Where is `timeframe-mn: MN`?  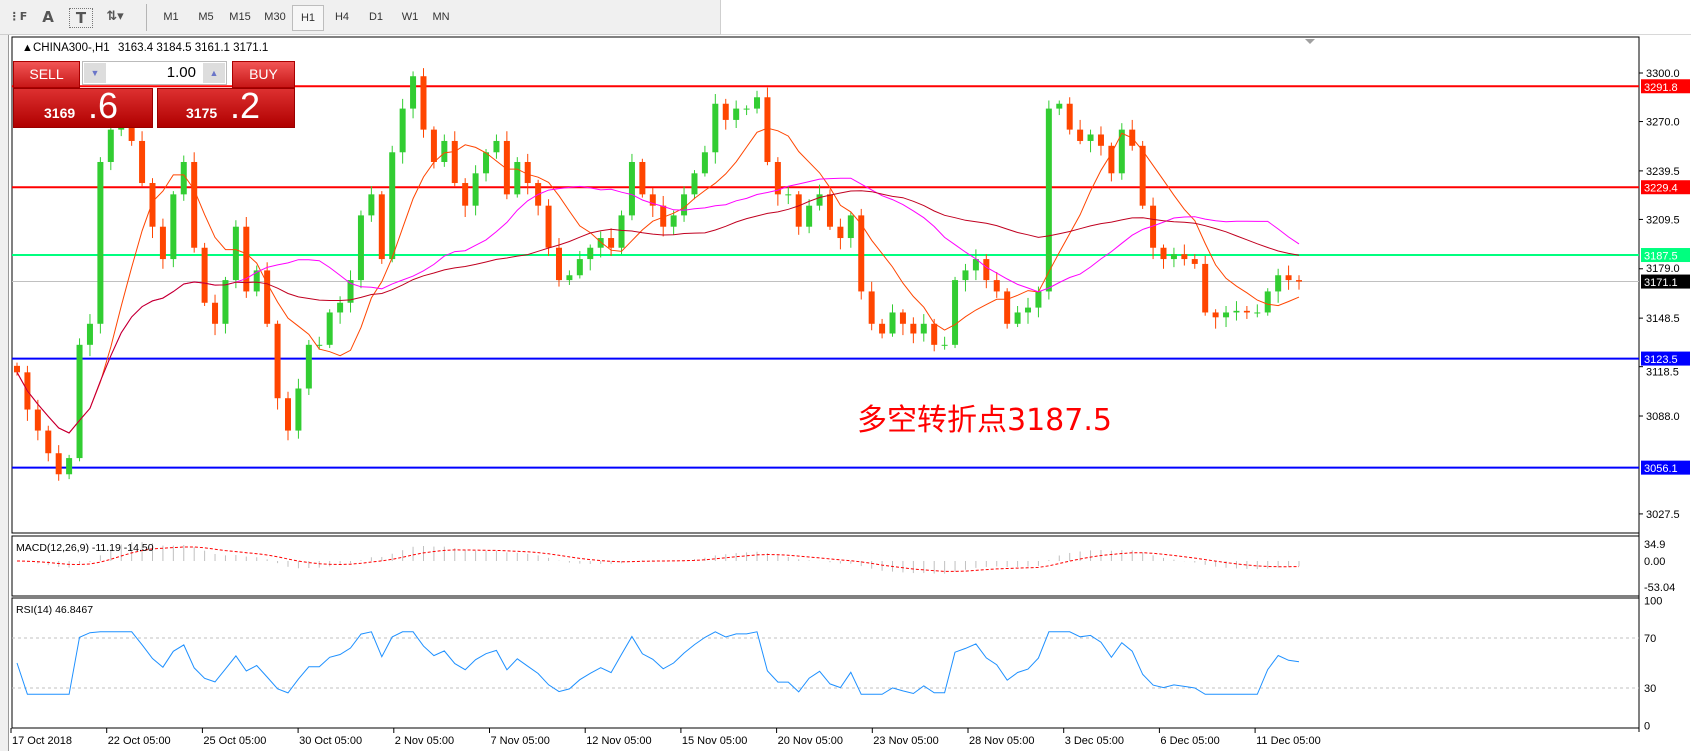
timeframe-mn: MN is located at coordinates (441, 17).